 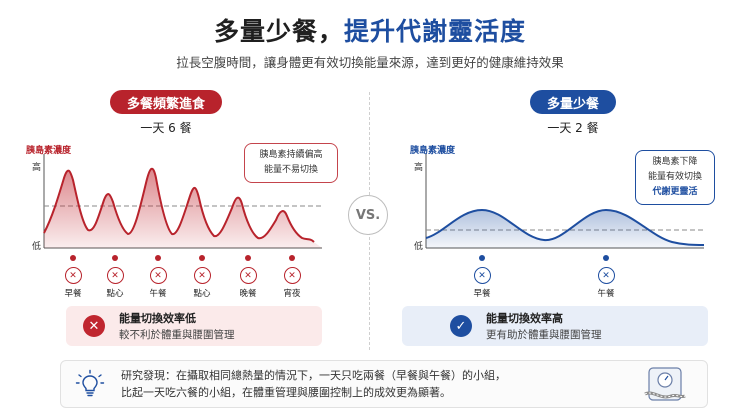 I want to click on left-callout-line2: 能量不易切換, so click(x=290, y=170).